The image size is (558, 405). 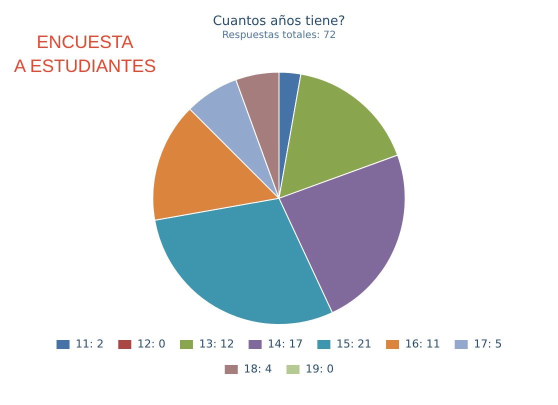 What do you see at coordinates (285, 343) in the screenshot?
I see `legend-label: 14: 17` at bounding box center [285, 343].